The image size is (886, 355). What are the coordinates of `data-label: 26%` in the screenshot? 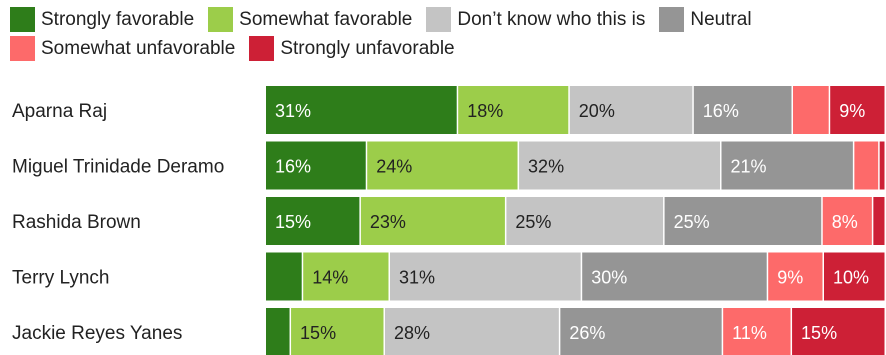 It's located at (587, 333).